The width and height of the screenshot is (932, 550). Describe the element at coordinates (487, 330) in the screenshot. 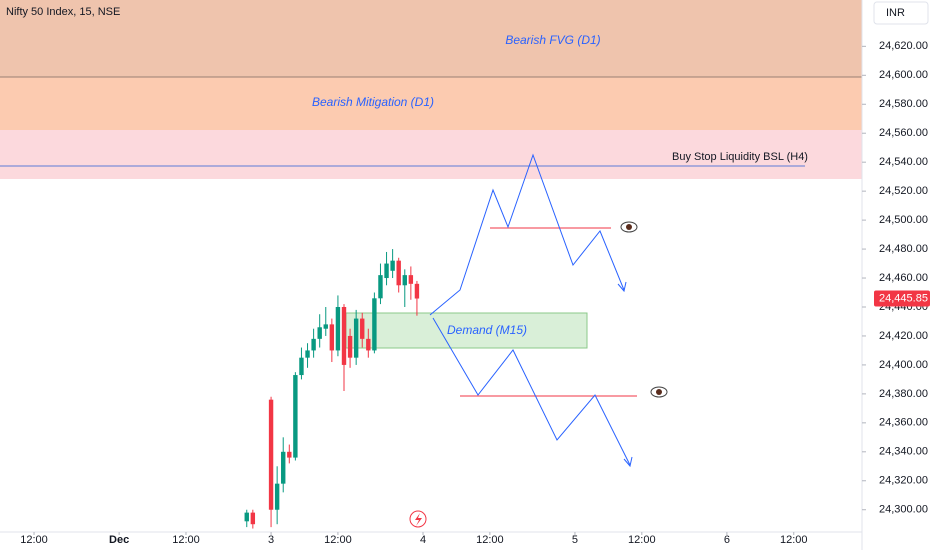

I see `annotation: Demand (M15)` at that location.